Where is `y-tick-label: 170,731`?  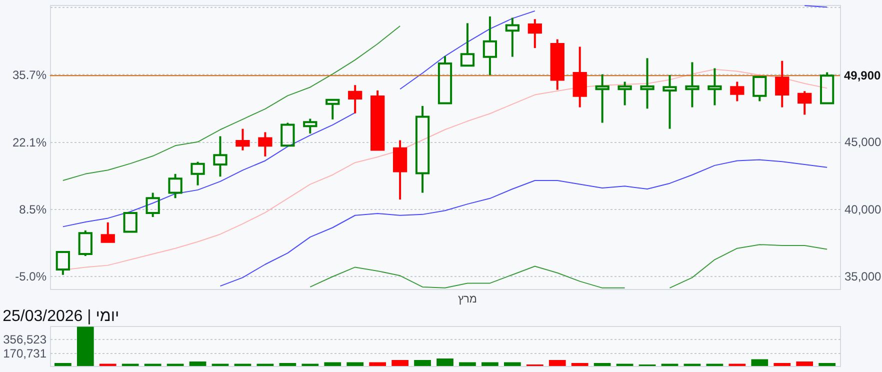 y-tick-label: 170,731 is located at coordinates (25, 353).